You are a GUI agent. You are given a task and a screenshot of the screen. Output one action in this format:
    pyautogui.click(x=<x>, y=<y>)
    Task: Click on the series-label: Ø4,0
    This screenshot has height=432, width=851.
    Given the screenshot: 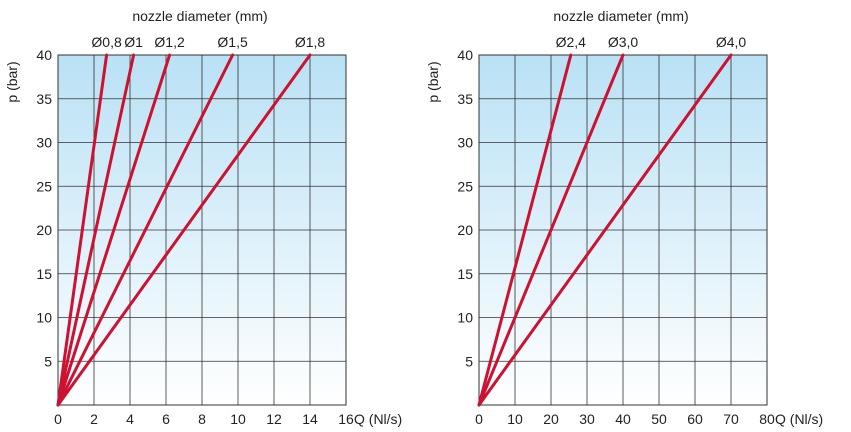 What is the action you would take?
    pyautogui.click(x=731, y=42)
    